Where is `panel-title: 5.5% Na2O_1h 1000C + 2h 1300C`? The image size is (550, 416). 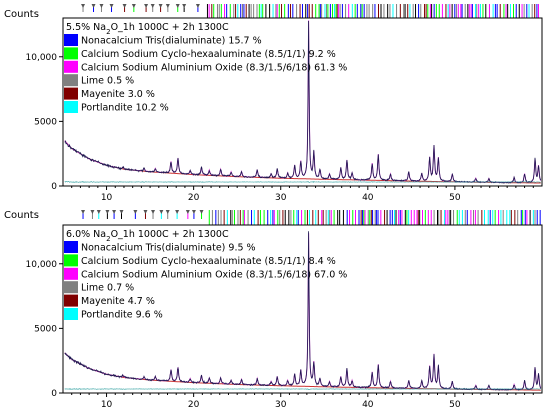
panel-title: 5.5% Na2O_1h 1000C + 2h 1300C is located at coordinates (147, 29).